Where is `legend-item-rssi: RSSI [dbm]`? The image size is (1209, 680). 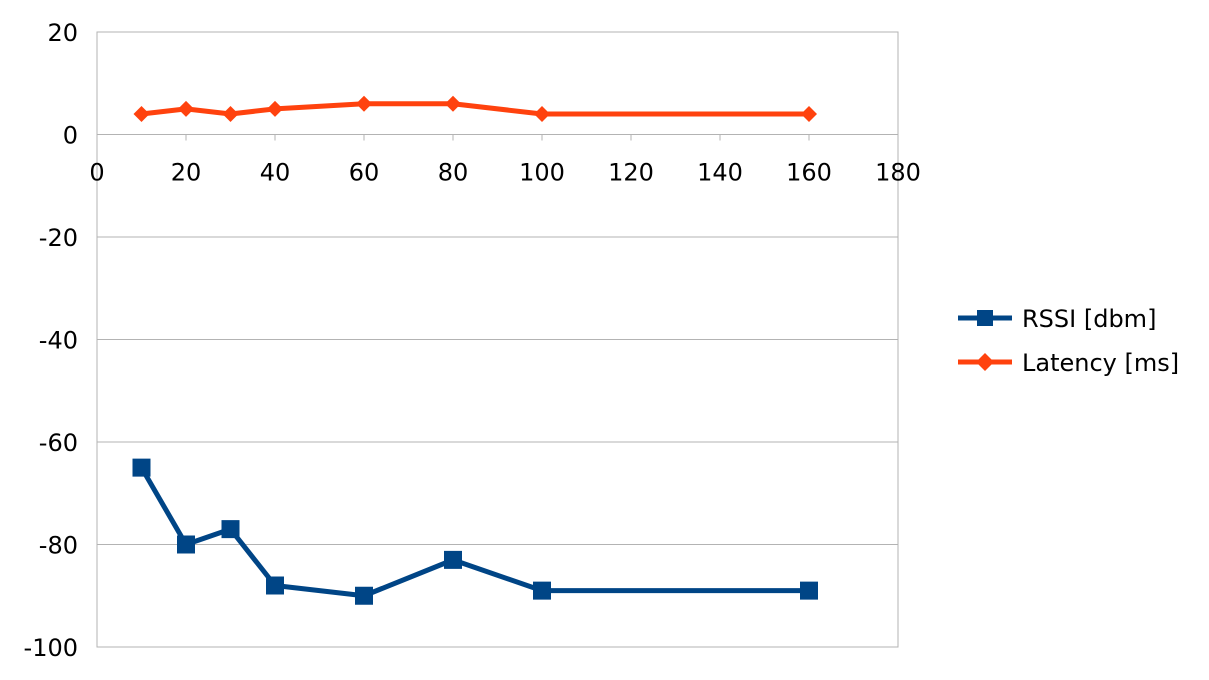 legend-item-rssi: RSSI [dbm] is located at coordinates (1057, 319).